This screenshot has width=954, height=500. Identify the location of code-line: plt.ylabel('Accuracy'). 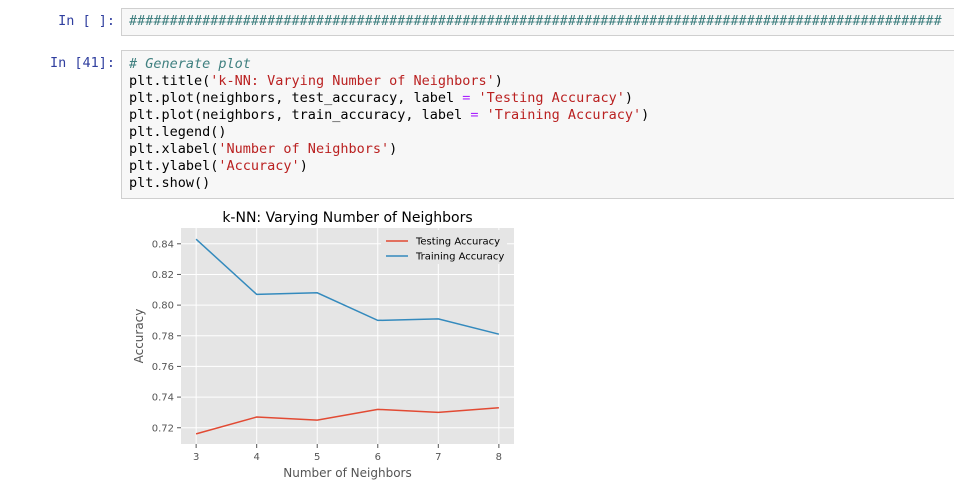
(218, 166).